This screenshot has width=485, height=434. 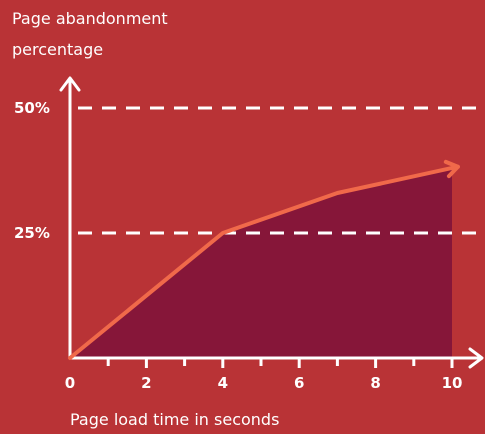 What do you see at coordinates (90, 18) in the screenshot?
I see `y-axis-title-line-1: Page abandonment` at bounding box center [90, 18].